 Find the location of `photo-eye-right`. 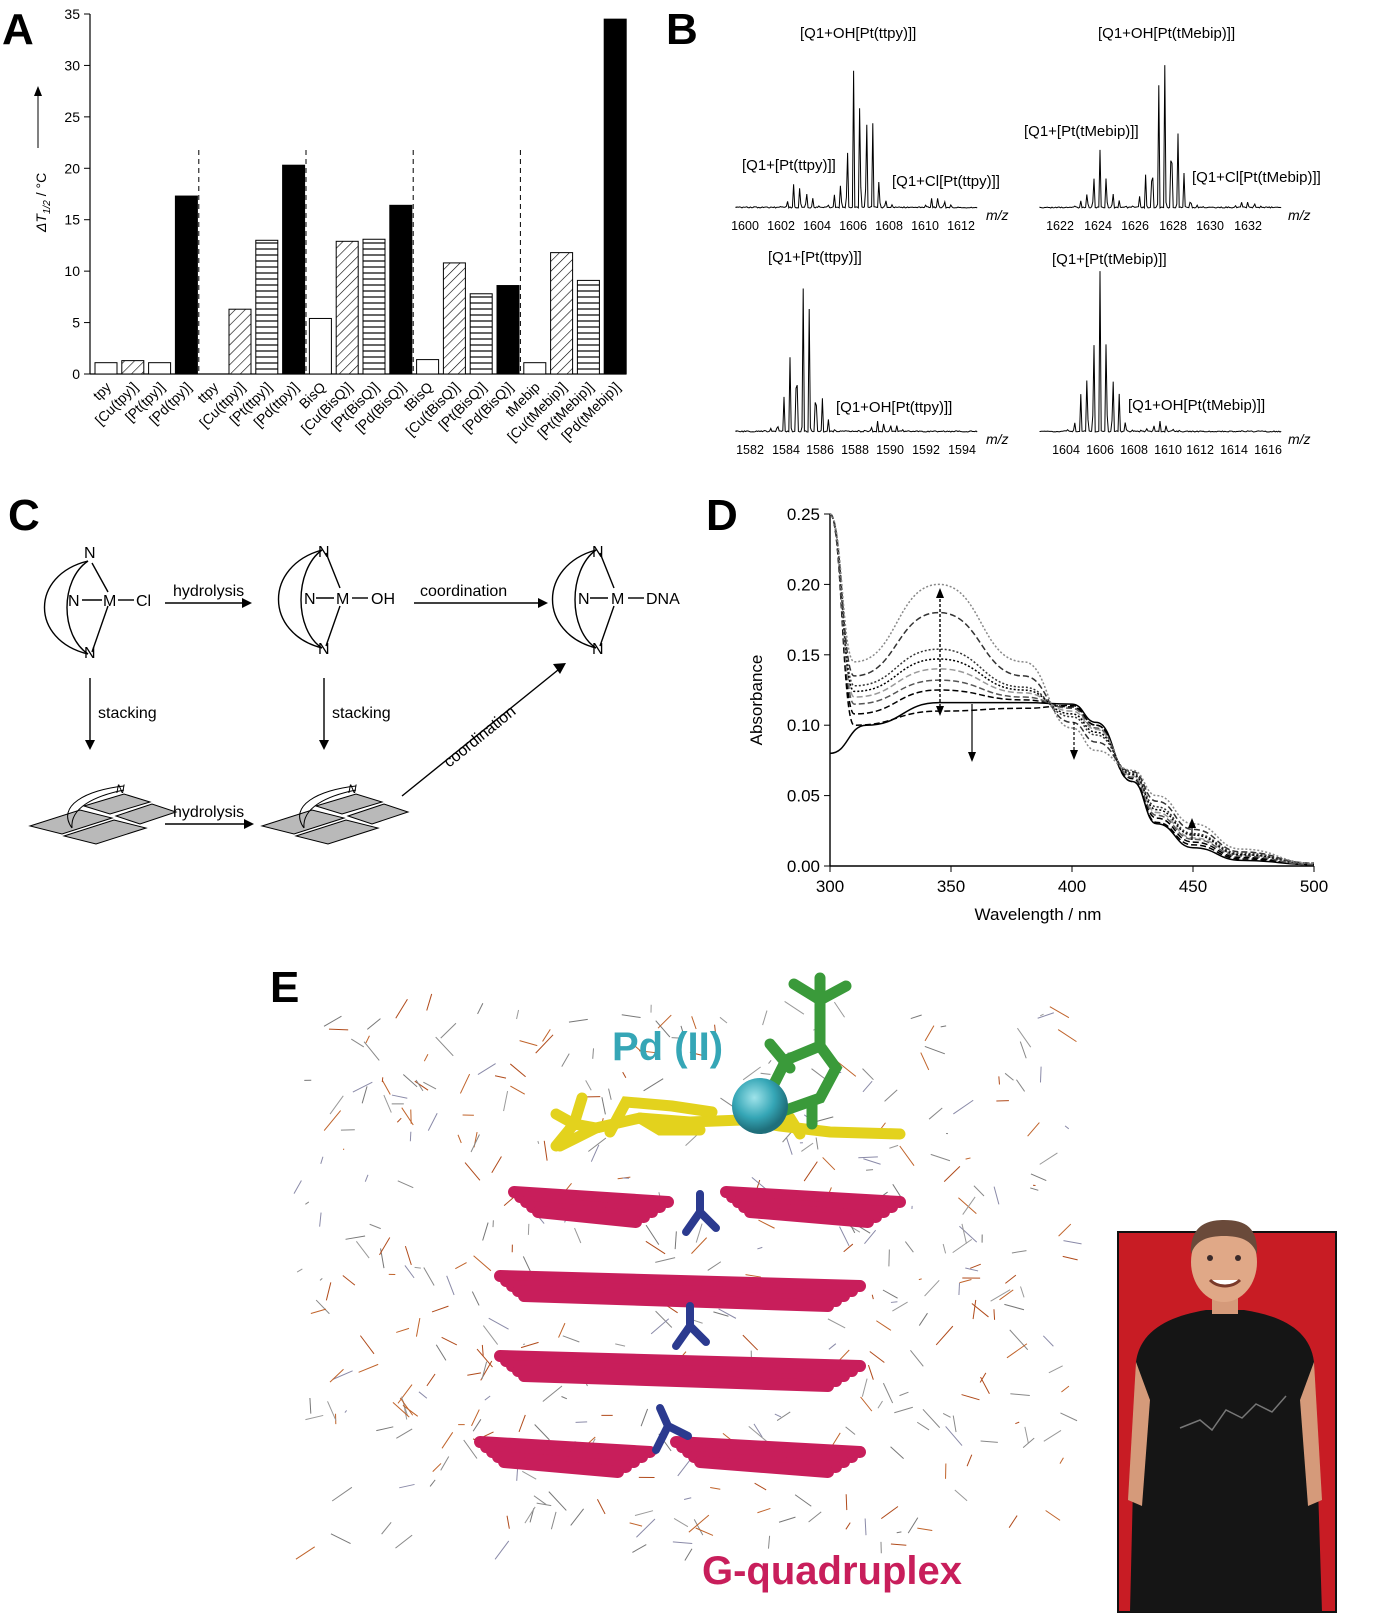

photo-eye-right is located at coordinates (1238, 1258).